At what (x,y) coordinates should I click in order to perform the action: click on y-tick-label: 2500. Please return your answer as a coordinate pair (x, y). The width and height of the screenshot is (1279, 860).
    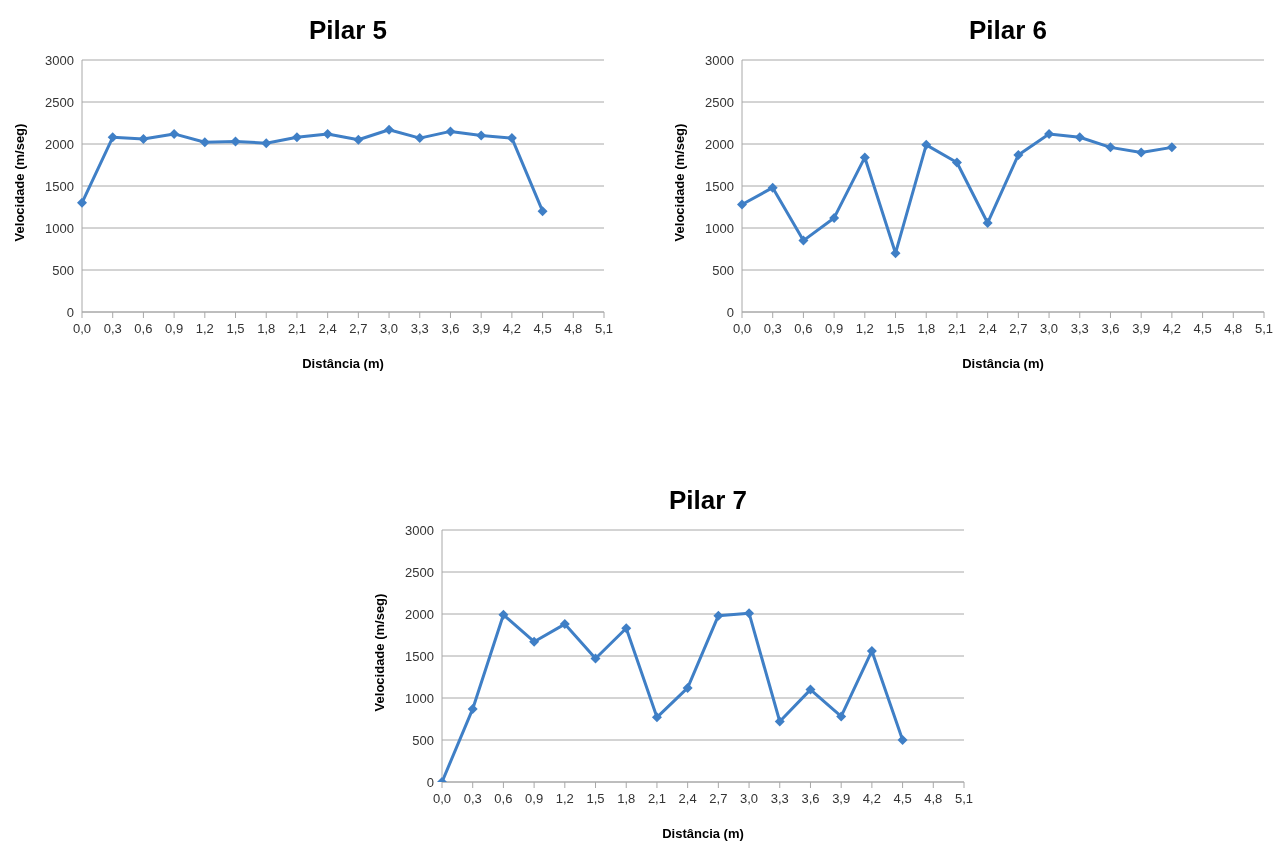
    Looking at the image, I should click on (419, 572).